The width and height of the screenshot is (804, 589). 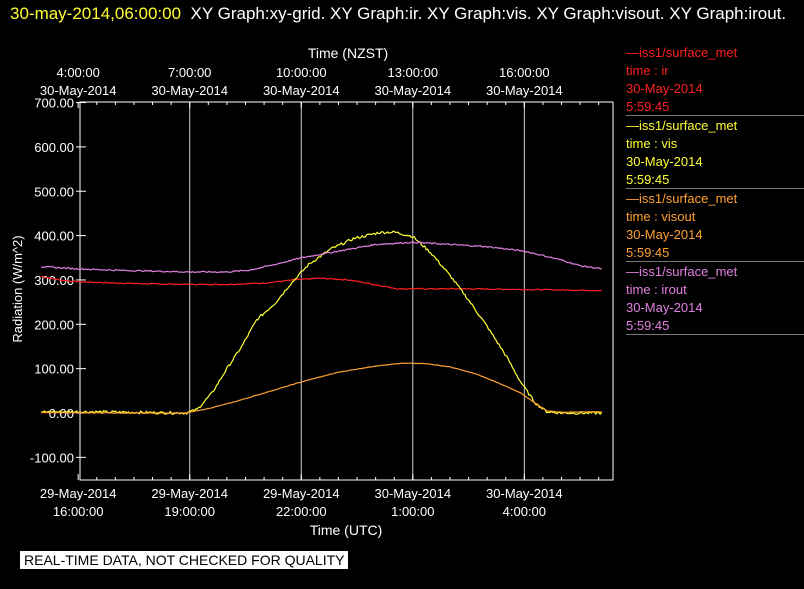 I want to click on x2-axis-title: Time (NZST), so click(x=348, y=53).